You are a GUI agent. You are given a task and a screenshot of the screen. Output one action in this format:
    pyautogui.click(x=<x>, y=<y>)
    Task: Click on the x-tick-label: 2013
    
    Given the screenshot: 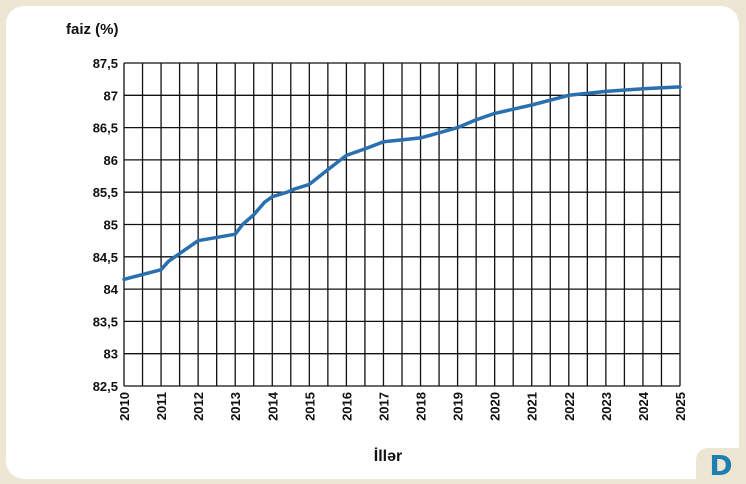 What is the action you would take?
    pyautogui.click(x=235, y=406)
    